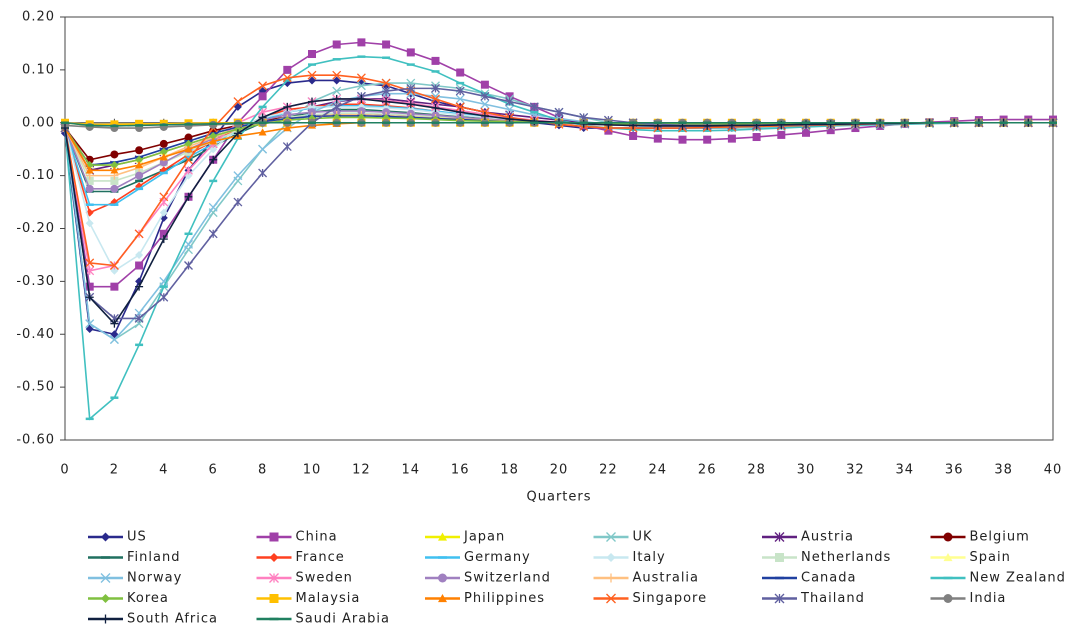 This screenshot has height=633, width=1069. What do you see at coordinates (35, 175) in the screenshot?
I see `y-tick-label: -0.10` at bounding box center [35, 175].